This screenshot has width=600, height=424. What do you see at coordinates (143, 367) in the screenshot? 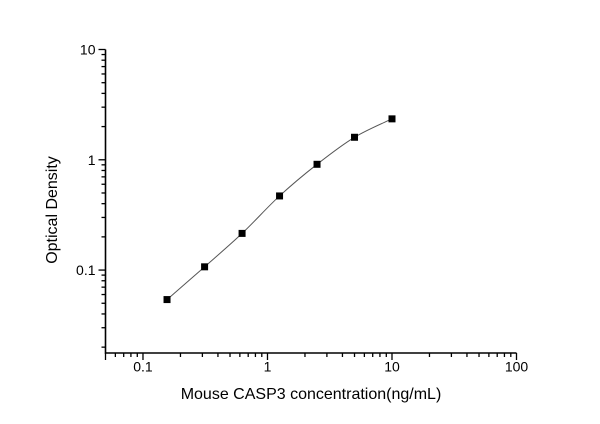
I see `x-tick-label: 0.1` at bounding box center [143, 367].